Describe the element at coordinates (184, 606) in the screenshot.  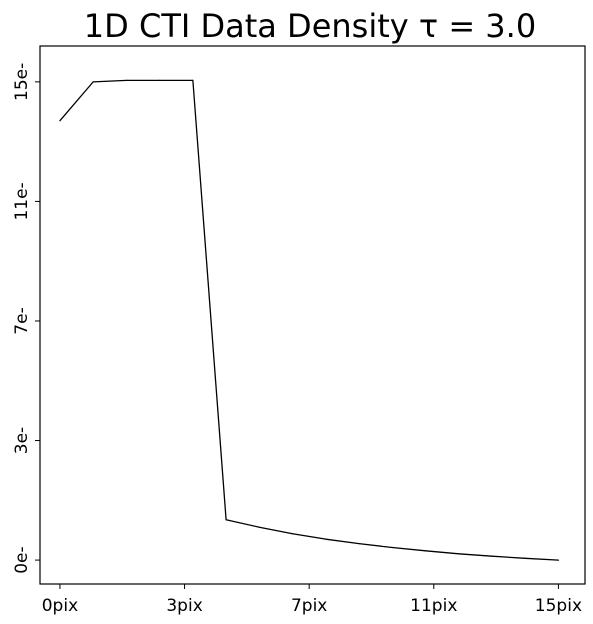
I see `x-tick-label: 3pix` at that location.